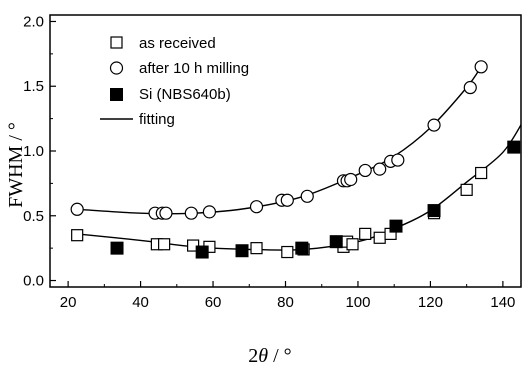 Image resolution: width=523 pixels, height=370 pixels. What do you see at coordinates (185, 94) in the screenshot?
I see `legend-label-si: Si (NBS640b)` at bounding box center [185, 94].